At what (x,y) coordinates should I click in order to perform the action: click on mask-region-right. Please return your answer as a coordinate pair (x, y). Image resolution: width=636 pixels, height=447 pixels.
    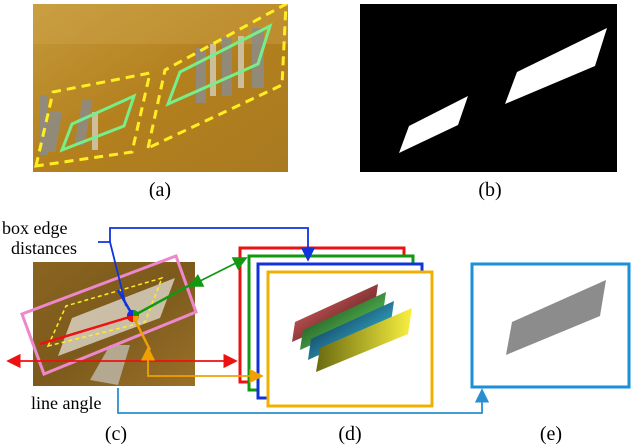
    Looking at the image, I should click on (556, 66).